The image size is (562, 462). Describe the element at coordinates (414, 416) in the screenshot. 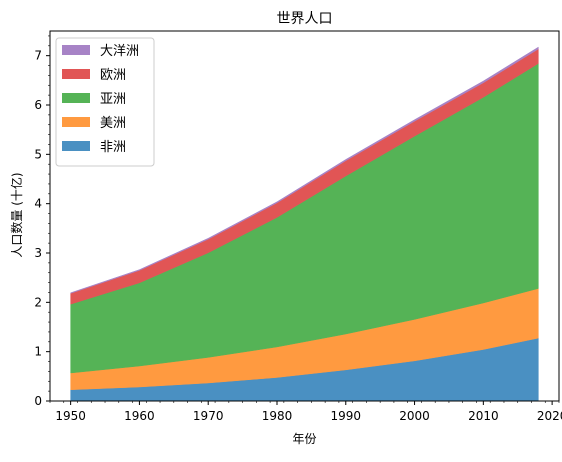

I see `x-tick-label-2000: 2000` at that location.